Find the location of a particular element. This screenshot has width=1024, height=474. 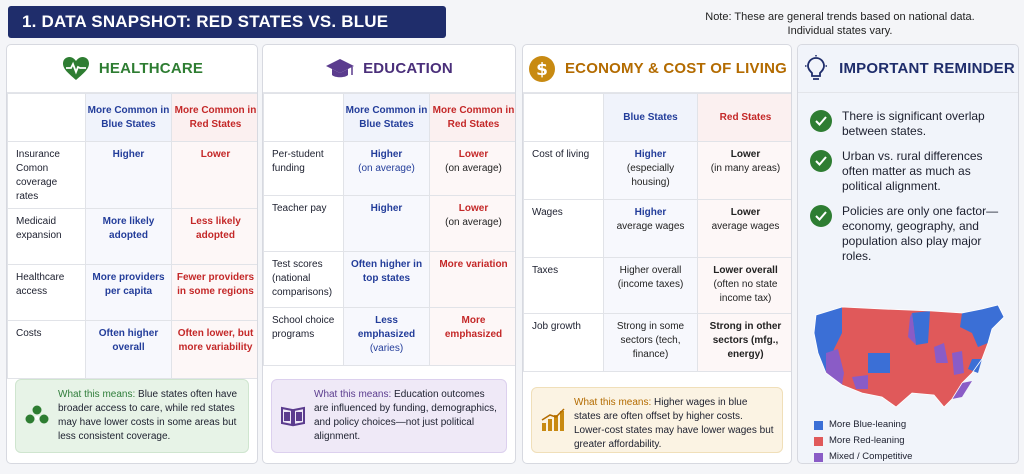

reminder-title: IMPORTANT REMINDER is located at coordinates (927, 68).